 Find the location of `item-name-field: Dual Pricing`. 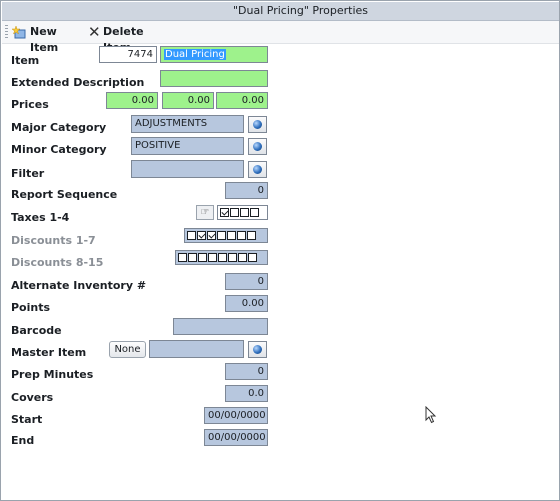

item-name-field: Dual Pricing is located at coordinates (214, 54).